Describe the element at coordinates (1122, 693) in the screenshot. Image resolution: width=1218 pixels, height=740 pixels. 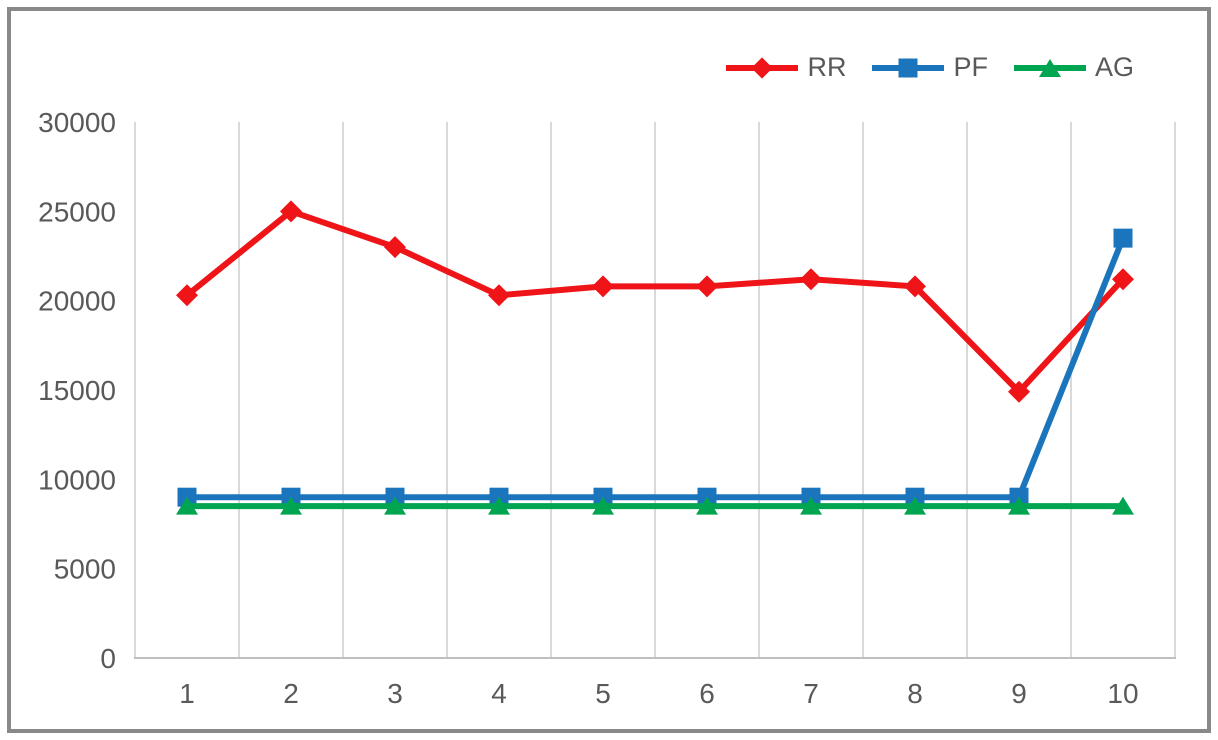
I see `x-tick-label: 10` at that location.